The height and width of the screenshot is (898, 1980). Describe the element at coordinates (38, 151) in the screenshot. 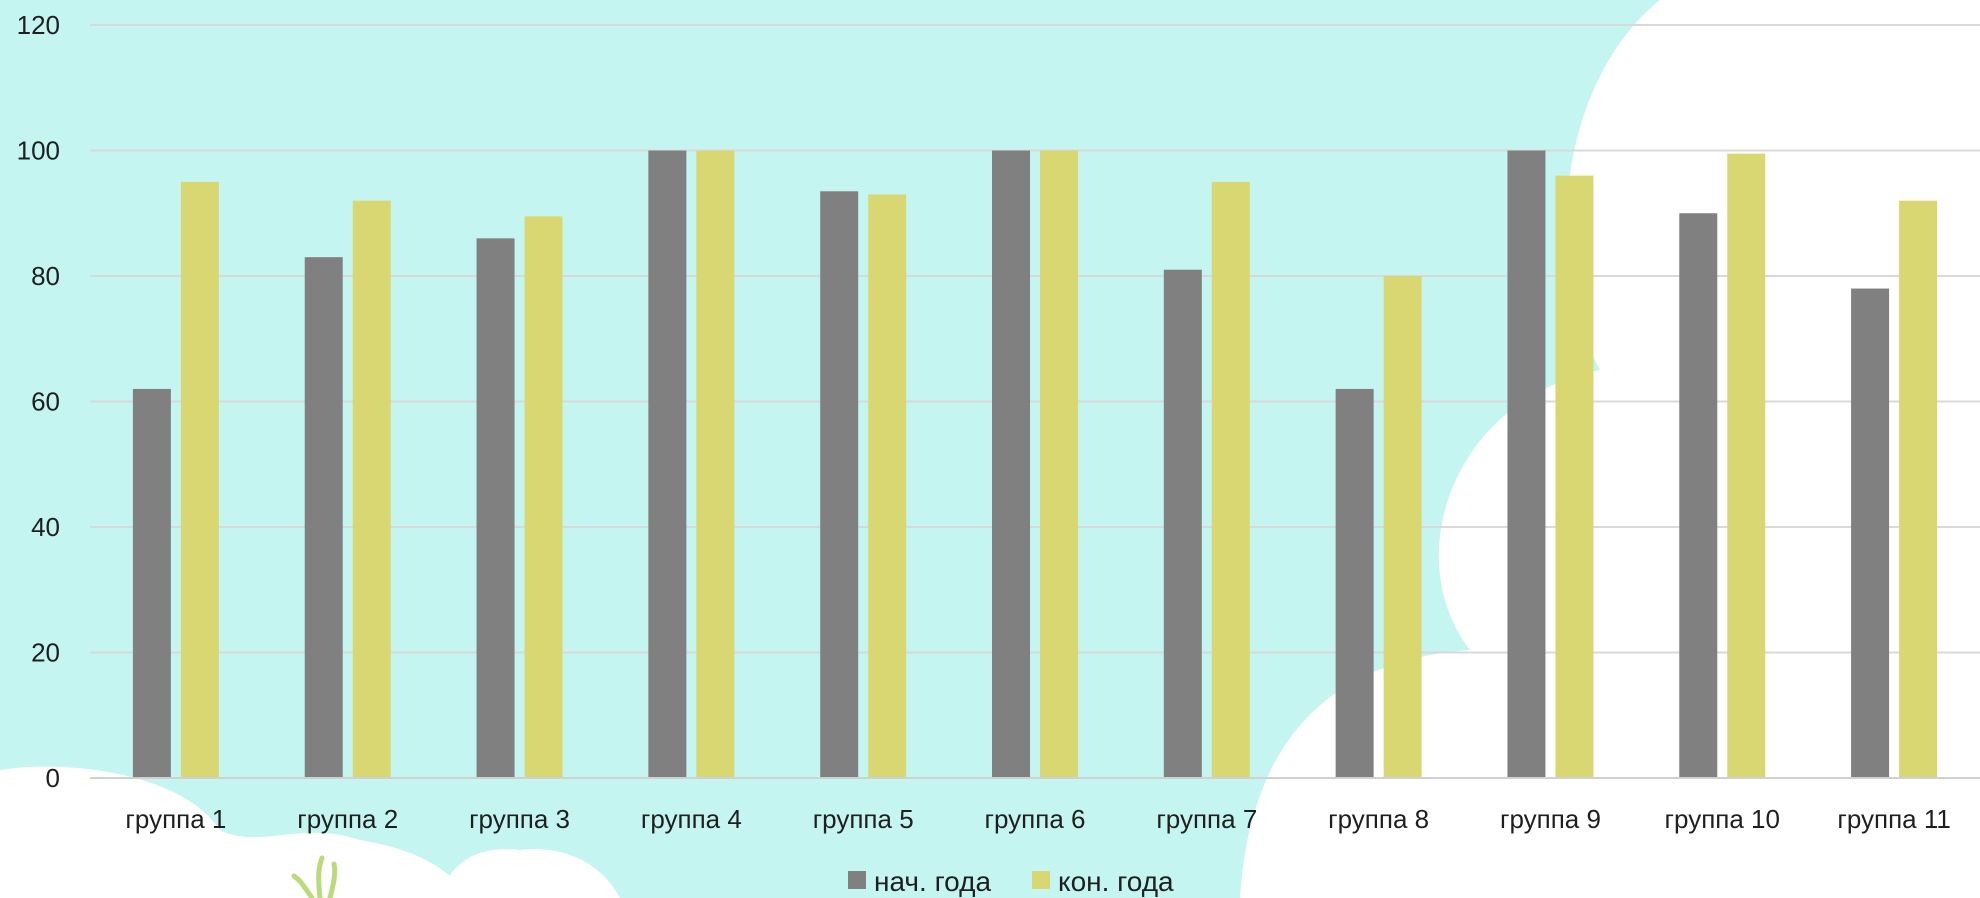

I see `y-tick-label: 100` at that location.